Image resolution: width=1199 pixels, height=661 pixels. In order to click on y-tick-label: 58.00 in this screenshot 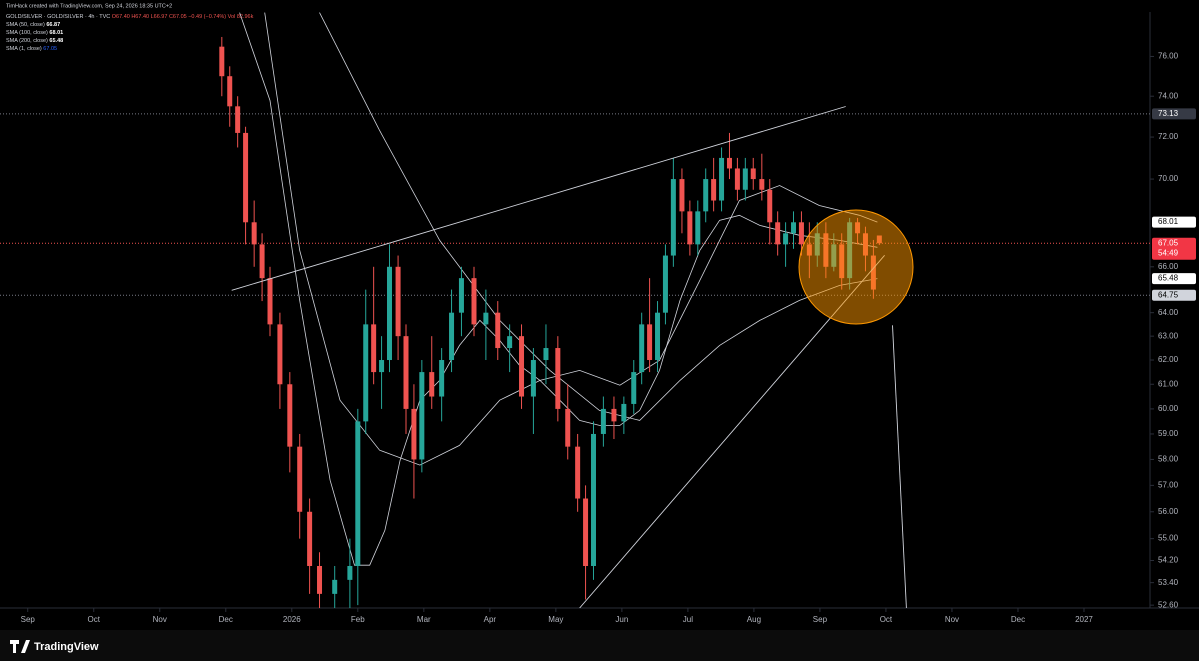, I will do `click(1168, 459)`.